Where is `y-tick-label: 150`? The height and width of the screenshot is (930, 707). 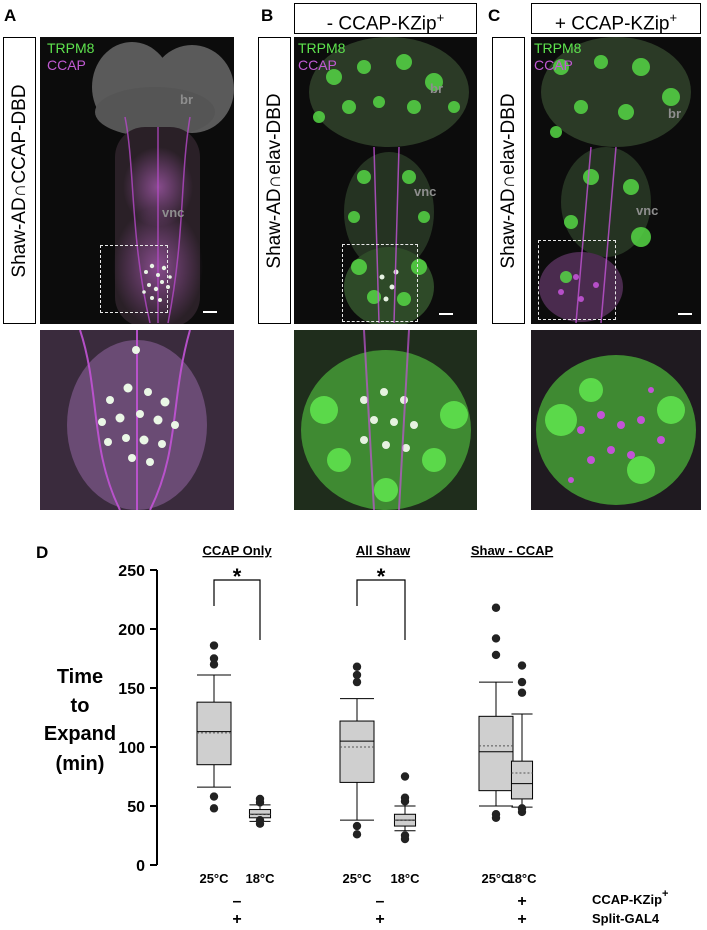
y-tick-label: 150 is located at coordinates (131, 689).